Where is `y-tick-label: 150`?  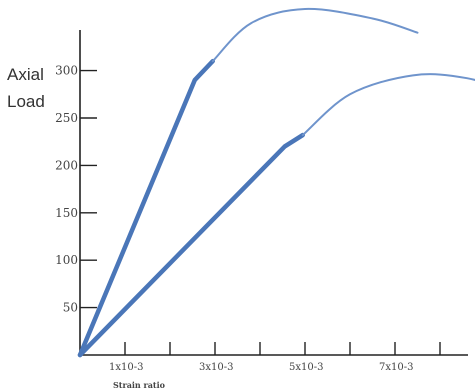 y-tick-label: 150 is located at coordinates (66, 213).